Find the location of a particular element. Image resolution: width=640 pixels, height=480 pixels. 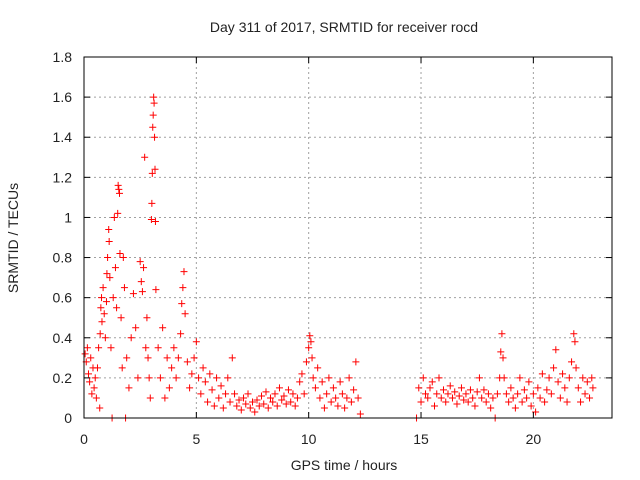

x-tick-labels: 0 5 10 15 20 is located at coordinates (310, 439).